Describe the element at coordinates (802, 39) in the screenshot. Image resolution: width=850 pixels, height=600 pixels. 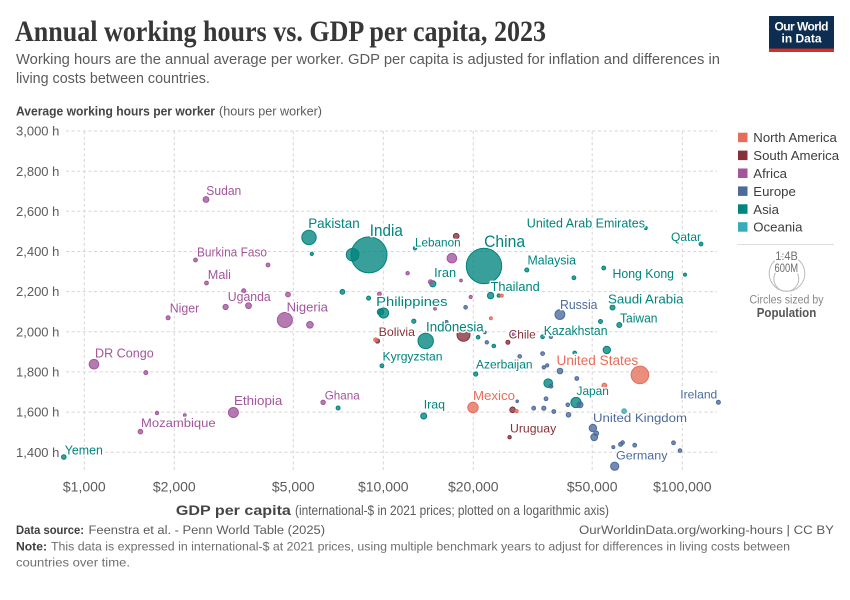
I see `svg-text: in Data` at that location.